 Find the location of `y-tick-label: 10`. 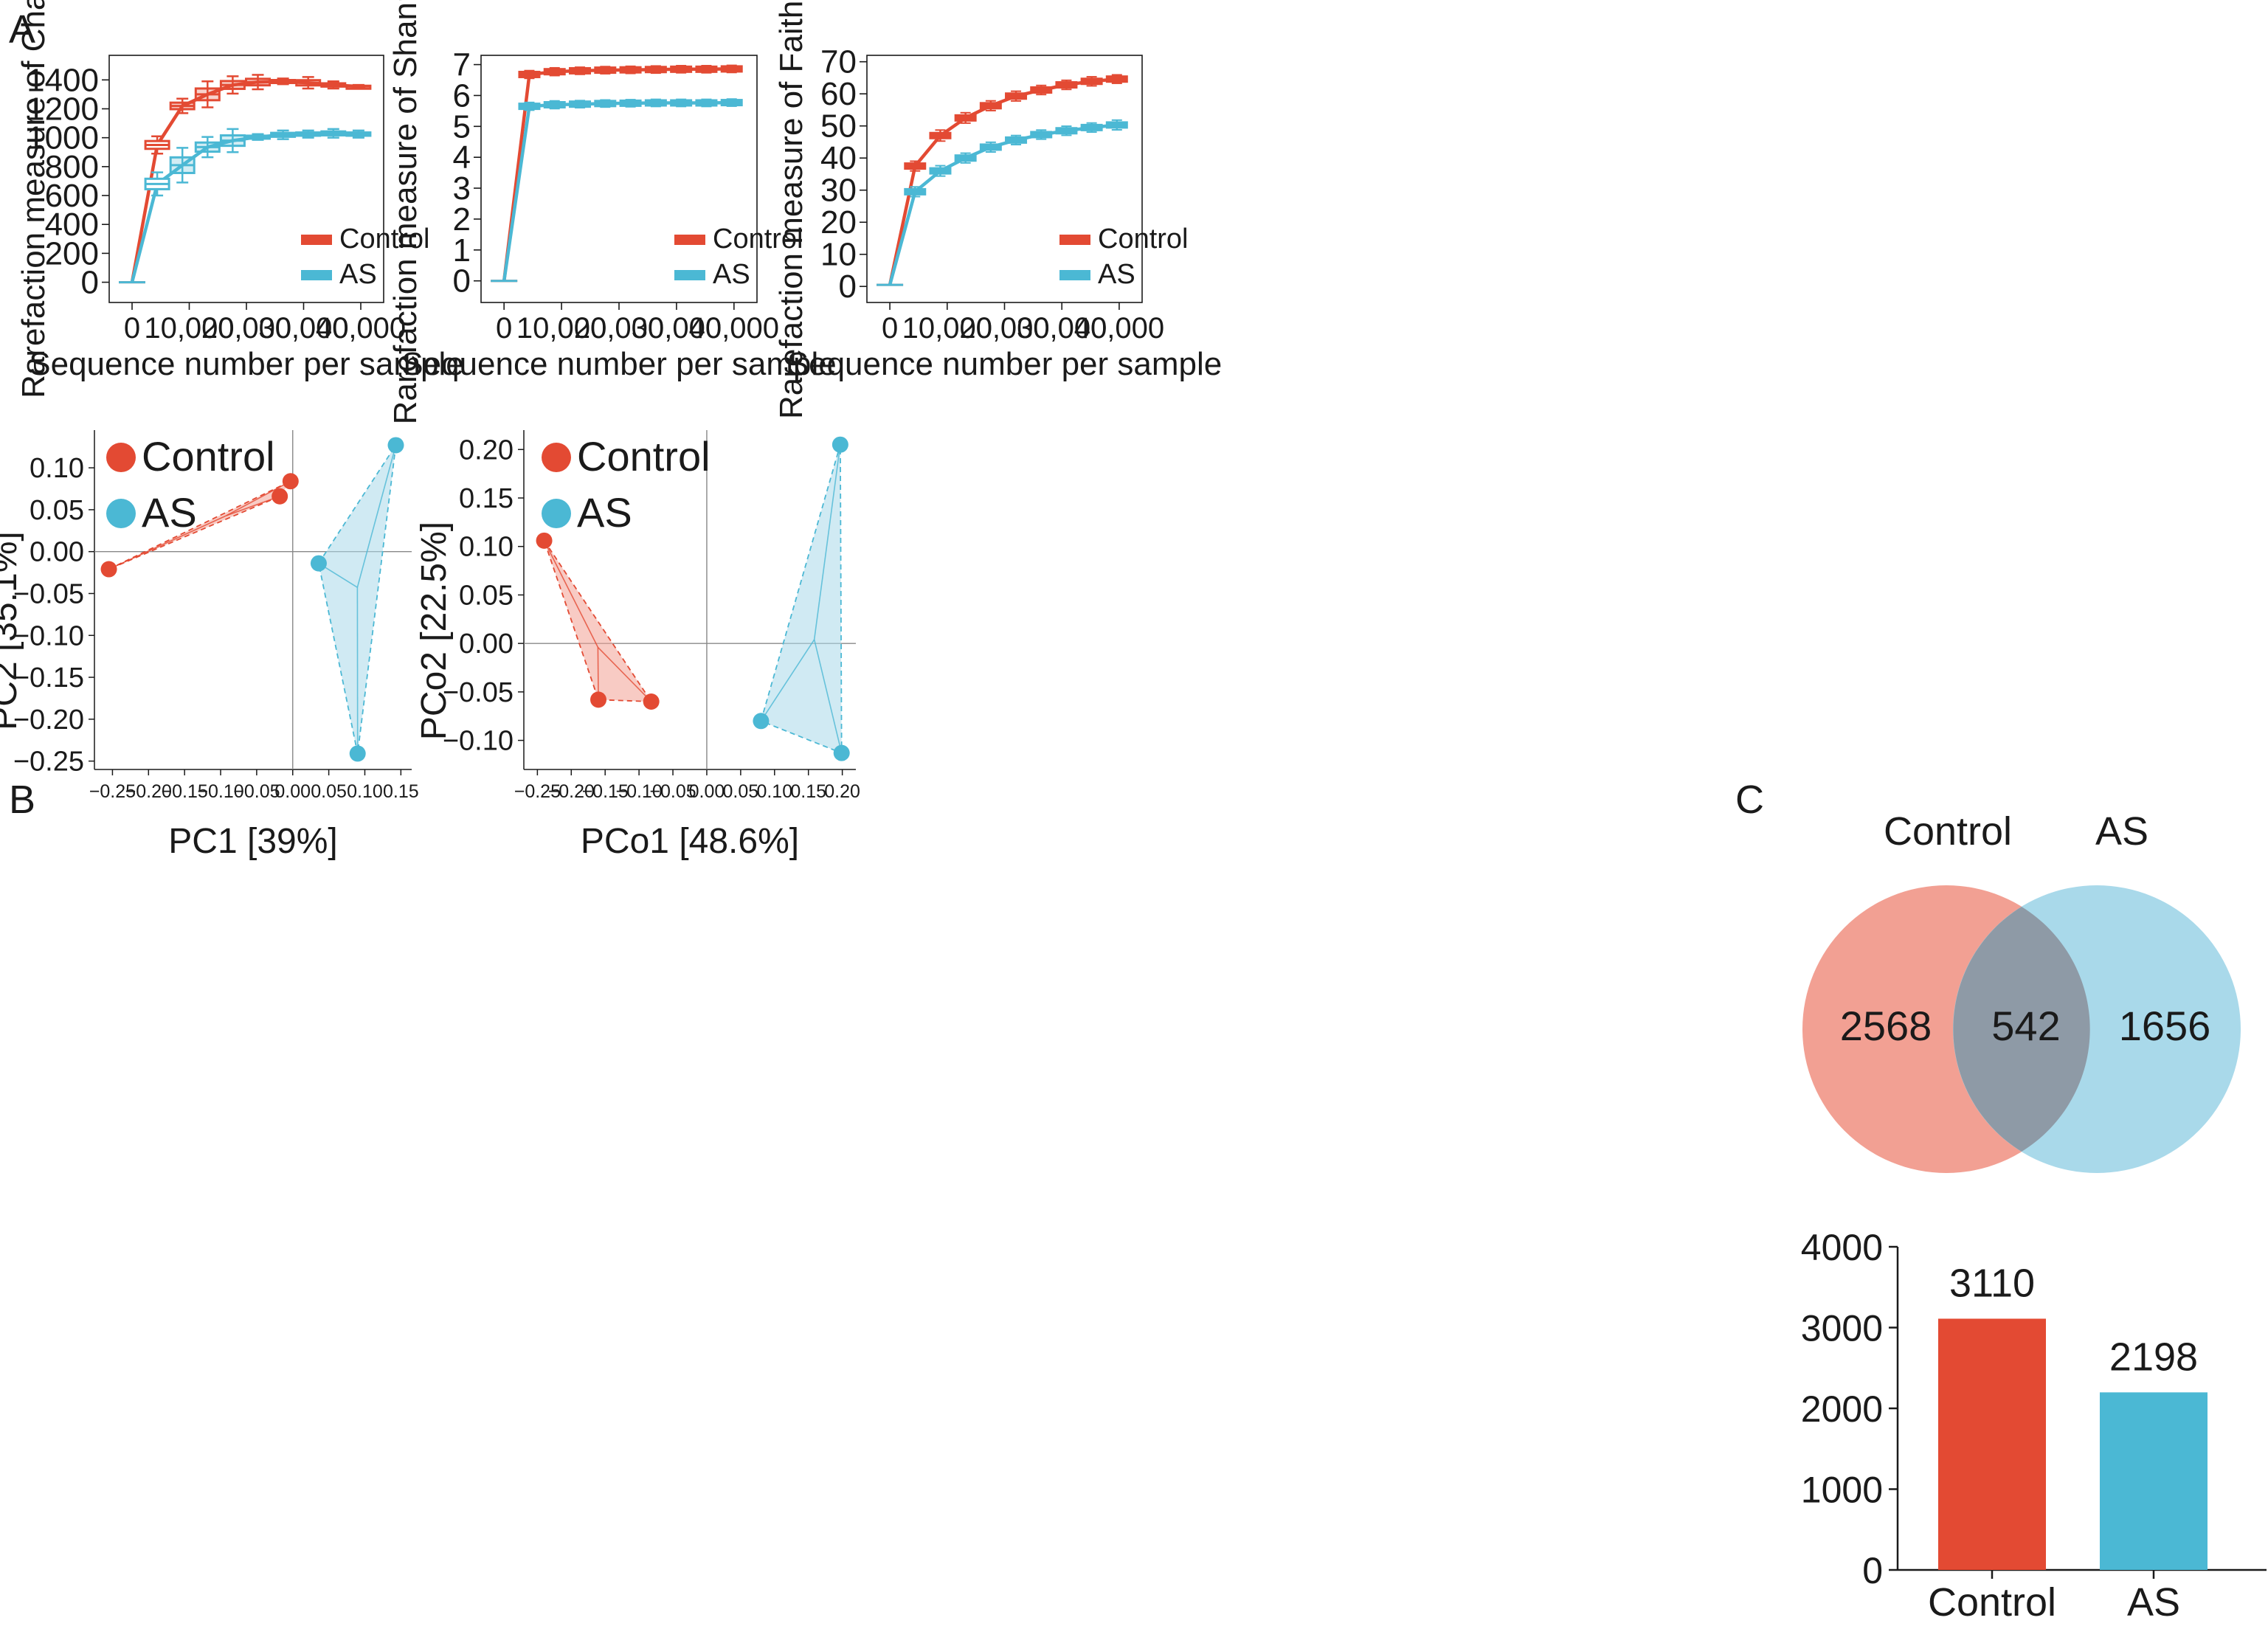

y-tick-label: 10 is located at coordinates (838, 255).